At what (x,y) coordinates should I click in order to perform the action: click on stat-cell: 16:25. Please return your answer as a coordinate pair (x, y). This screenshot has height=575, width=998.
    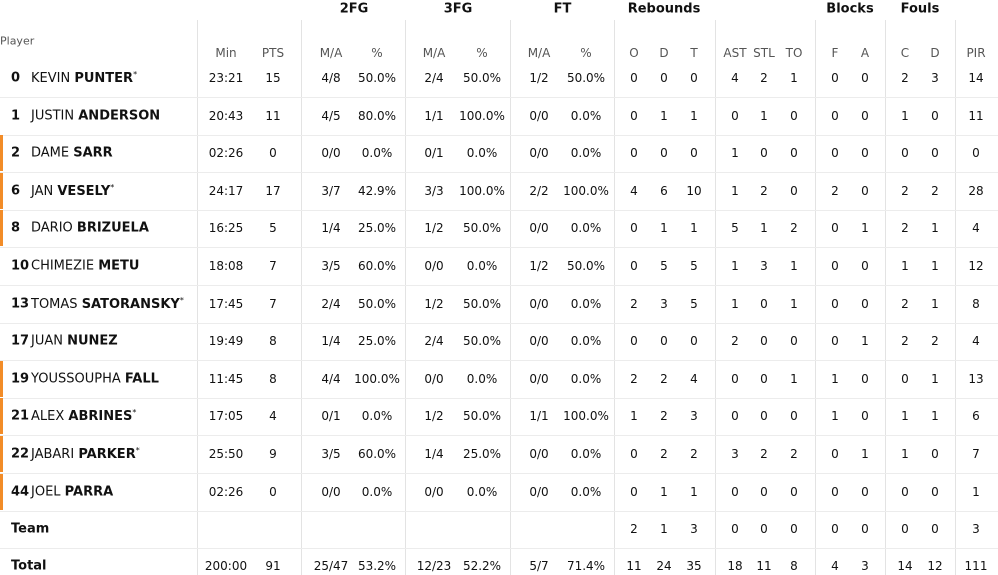
    Looking at the image, I should click on (226, 228).